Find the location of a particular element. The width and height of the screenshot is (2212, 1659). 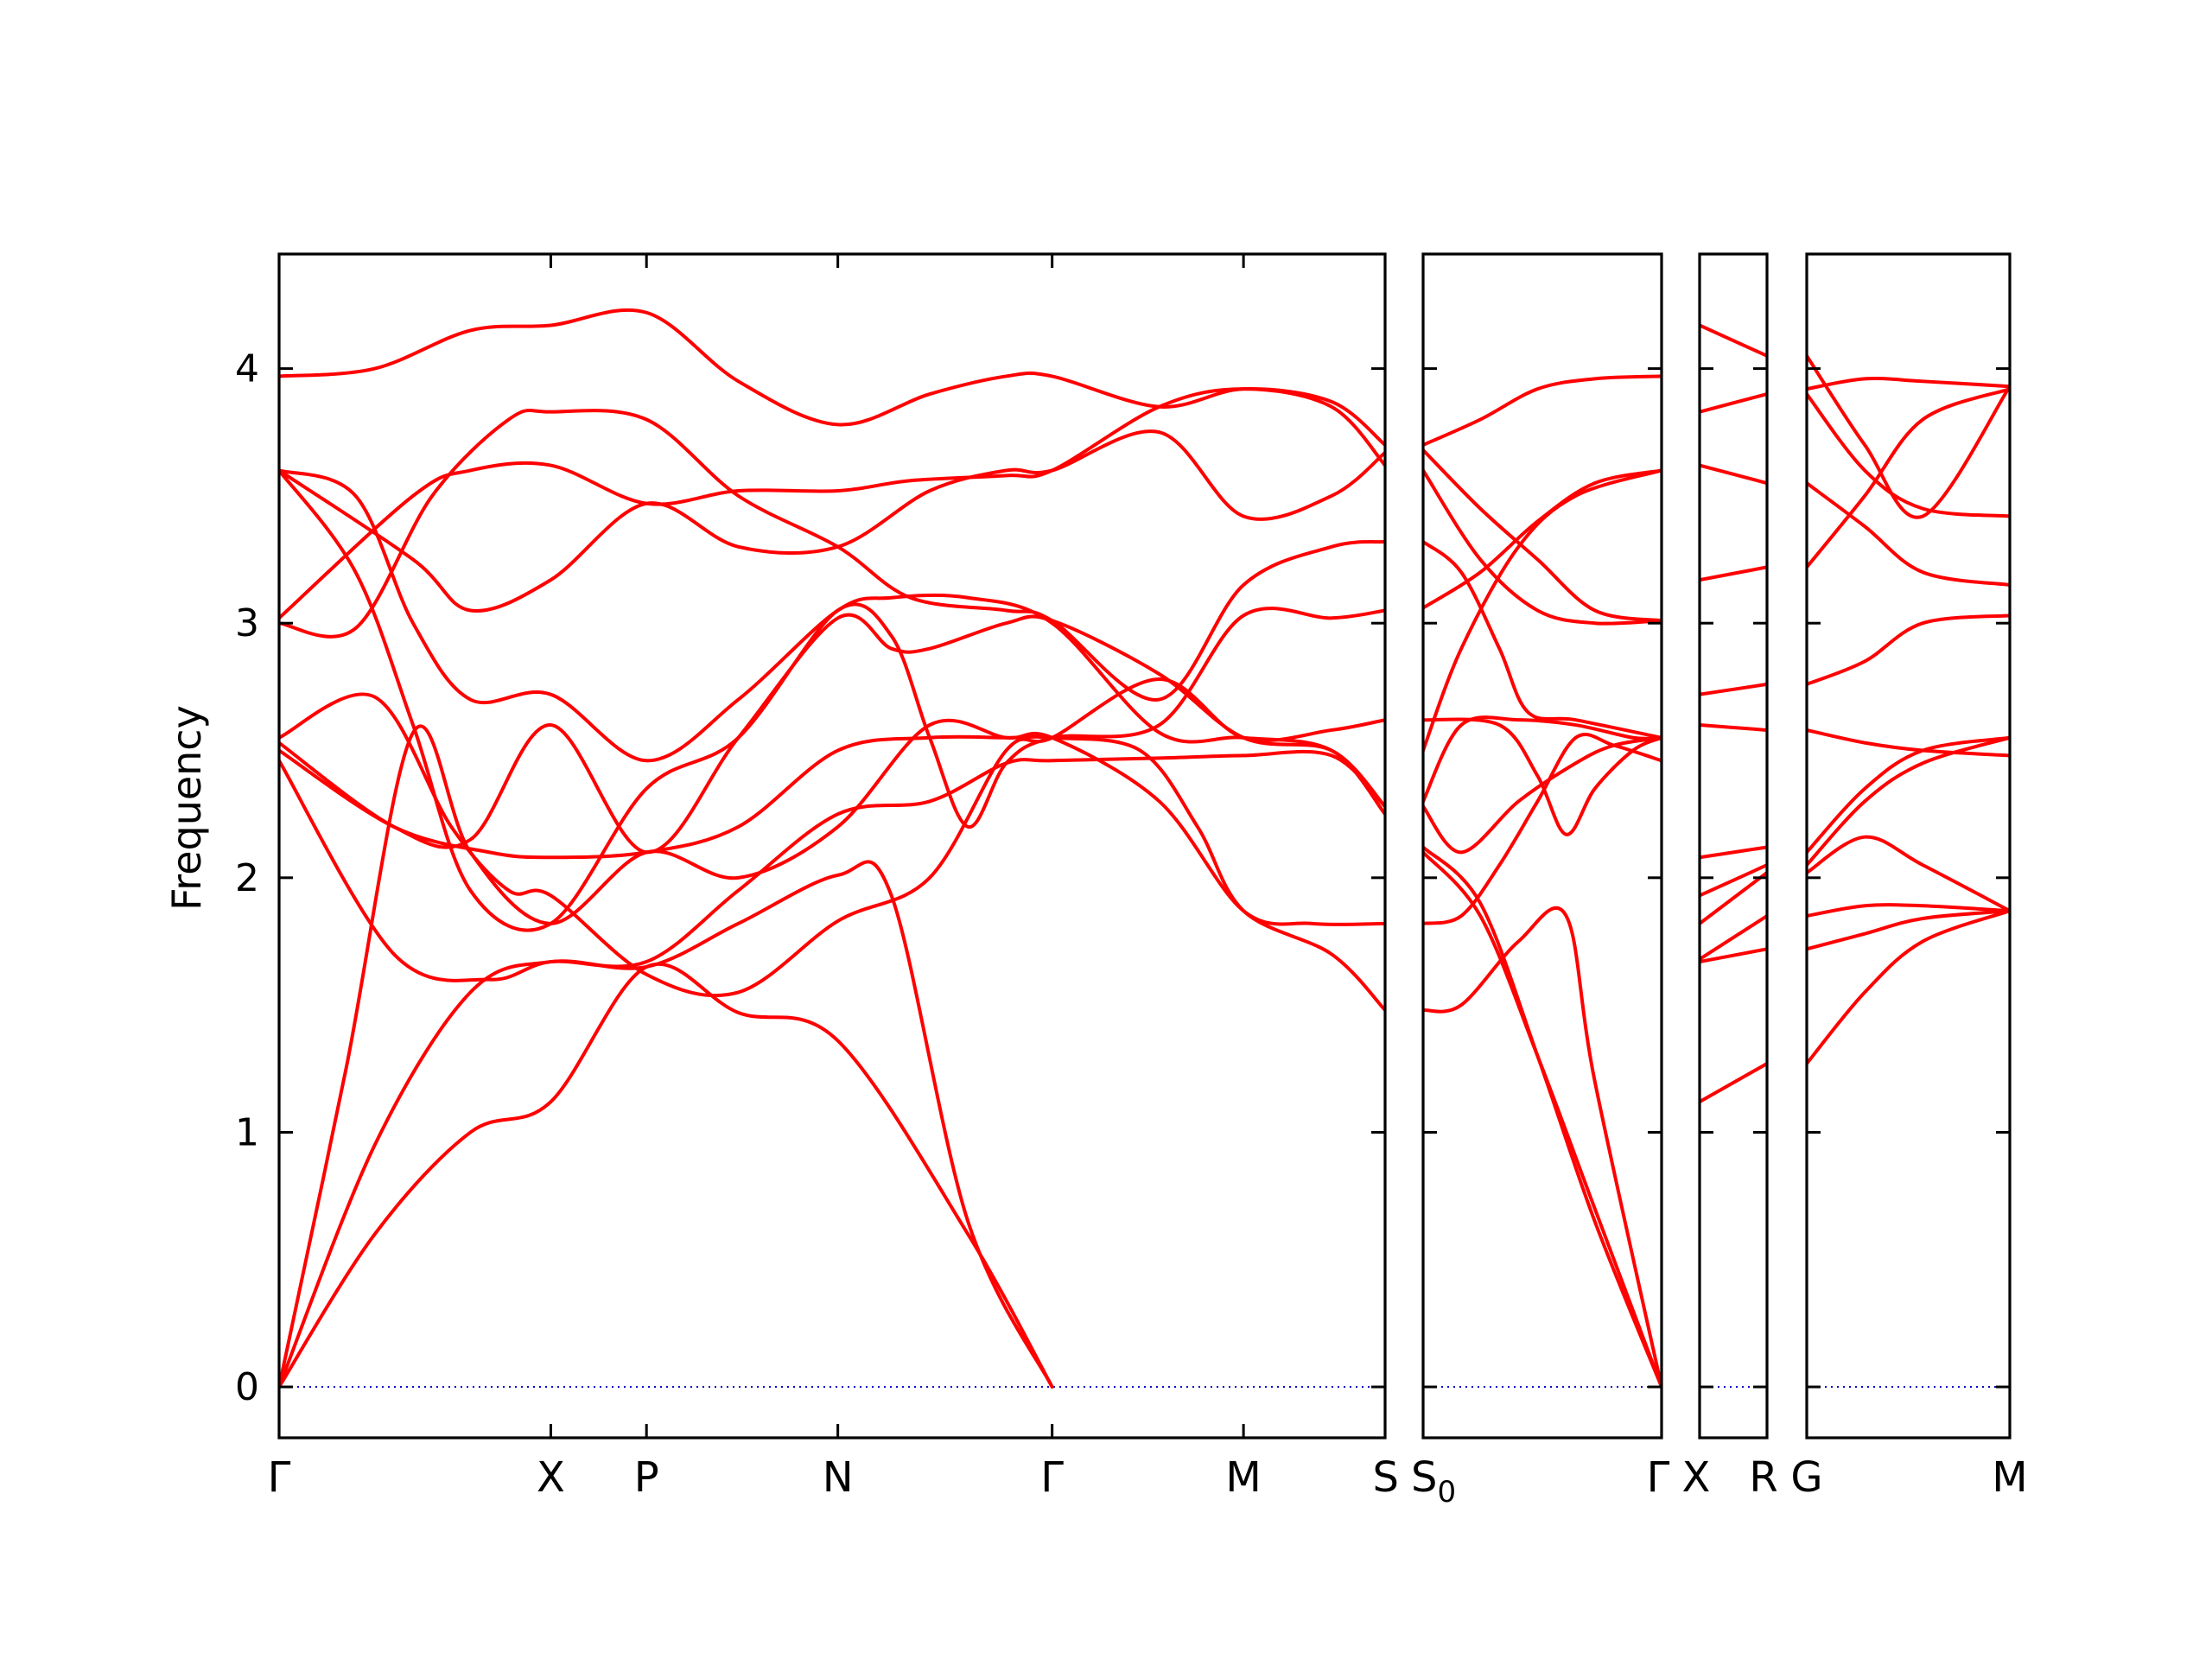

y-tick-label: 2 is located at coordinates (247, 878).